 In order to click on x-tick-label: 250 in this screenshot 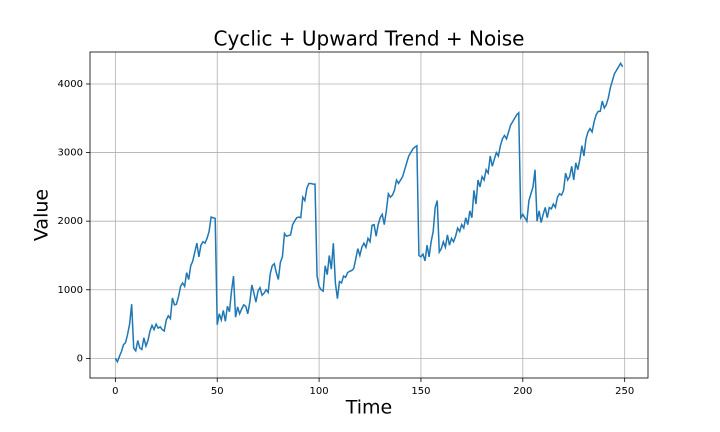, I will do `click(624, 391)`.